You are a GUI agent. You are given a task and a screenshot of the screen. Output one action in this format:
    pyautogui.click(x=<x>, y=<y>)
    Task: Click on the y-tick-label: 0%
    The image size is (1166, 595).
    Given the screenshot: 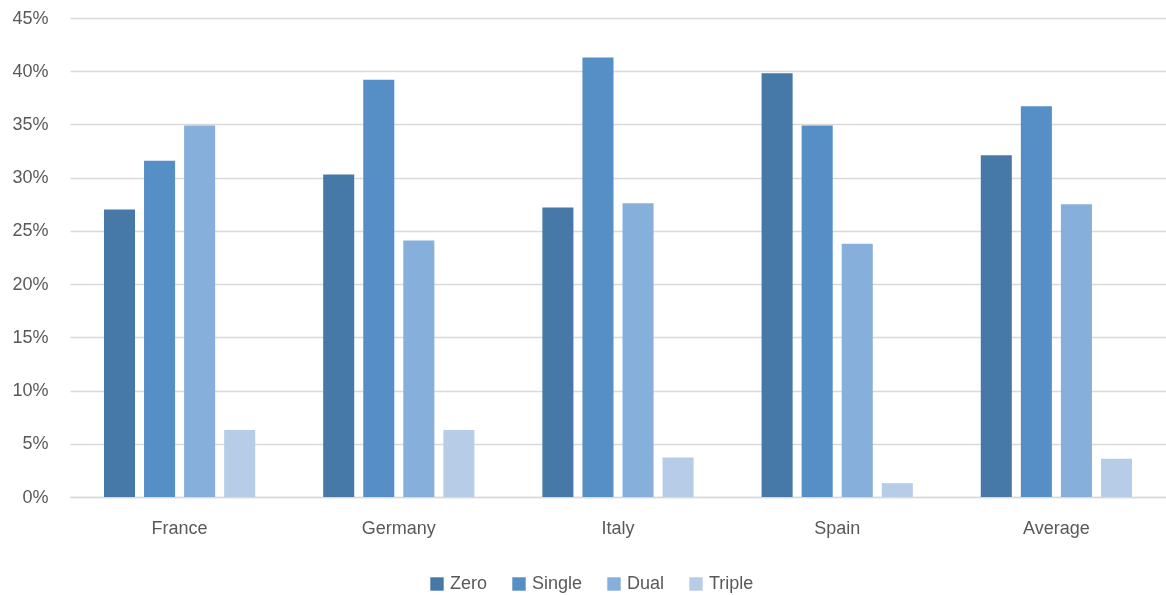 What is the action you would take?
    pyautogui.click(x=35, y=496)
    